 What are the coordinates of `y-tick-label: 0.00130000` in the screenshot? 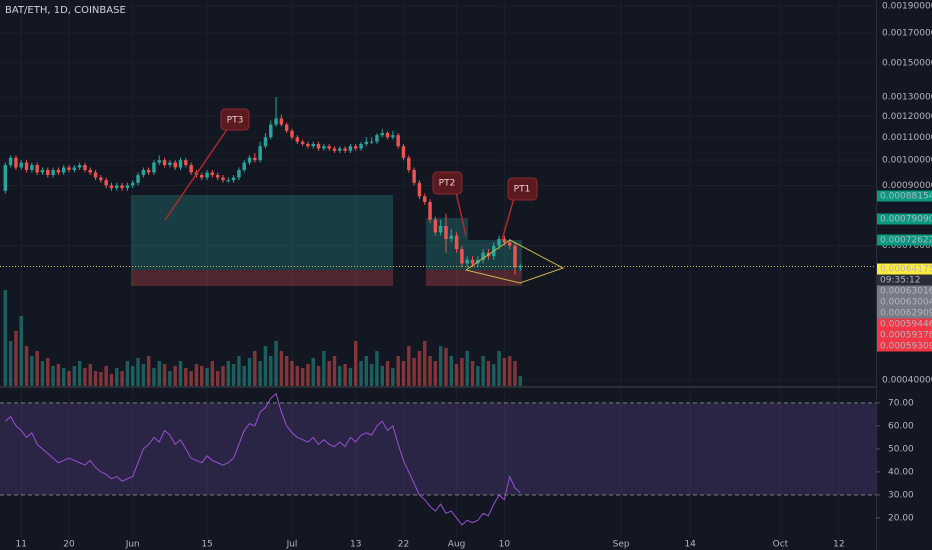 It's located at (907, 98).